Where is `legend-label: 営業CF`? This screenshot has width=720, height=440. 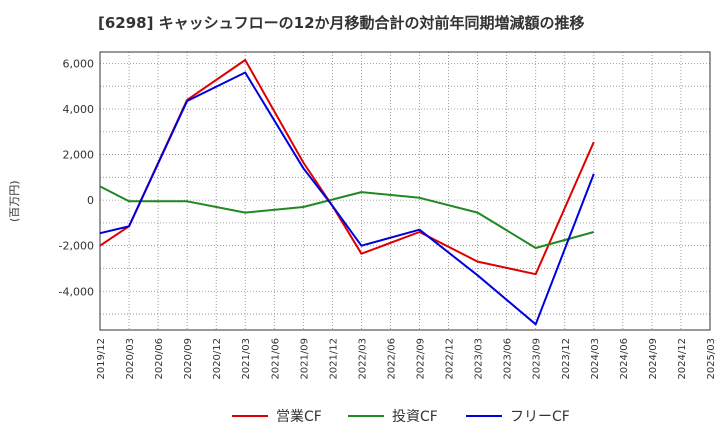
legend-label: 営業CF is located at coordinates (299, 417).